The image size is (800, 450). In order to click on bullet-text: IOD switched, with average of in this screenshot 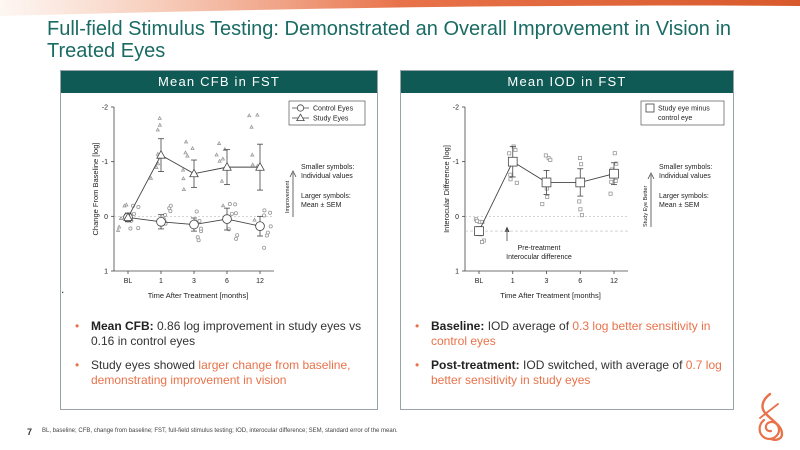, I will do `click(602, 365)`.